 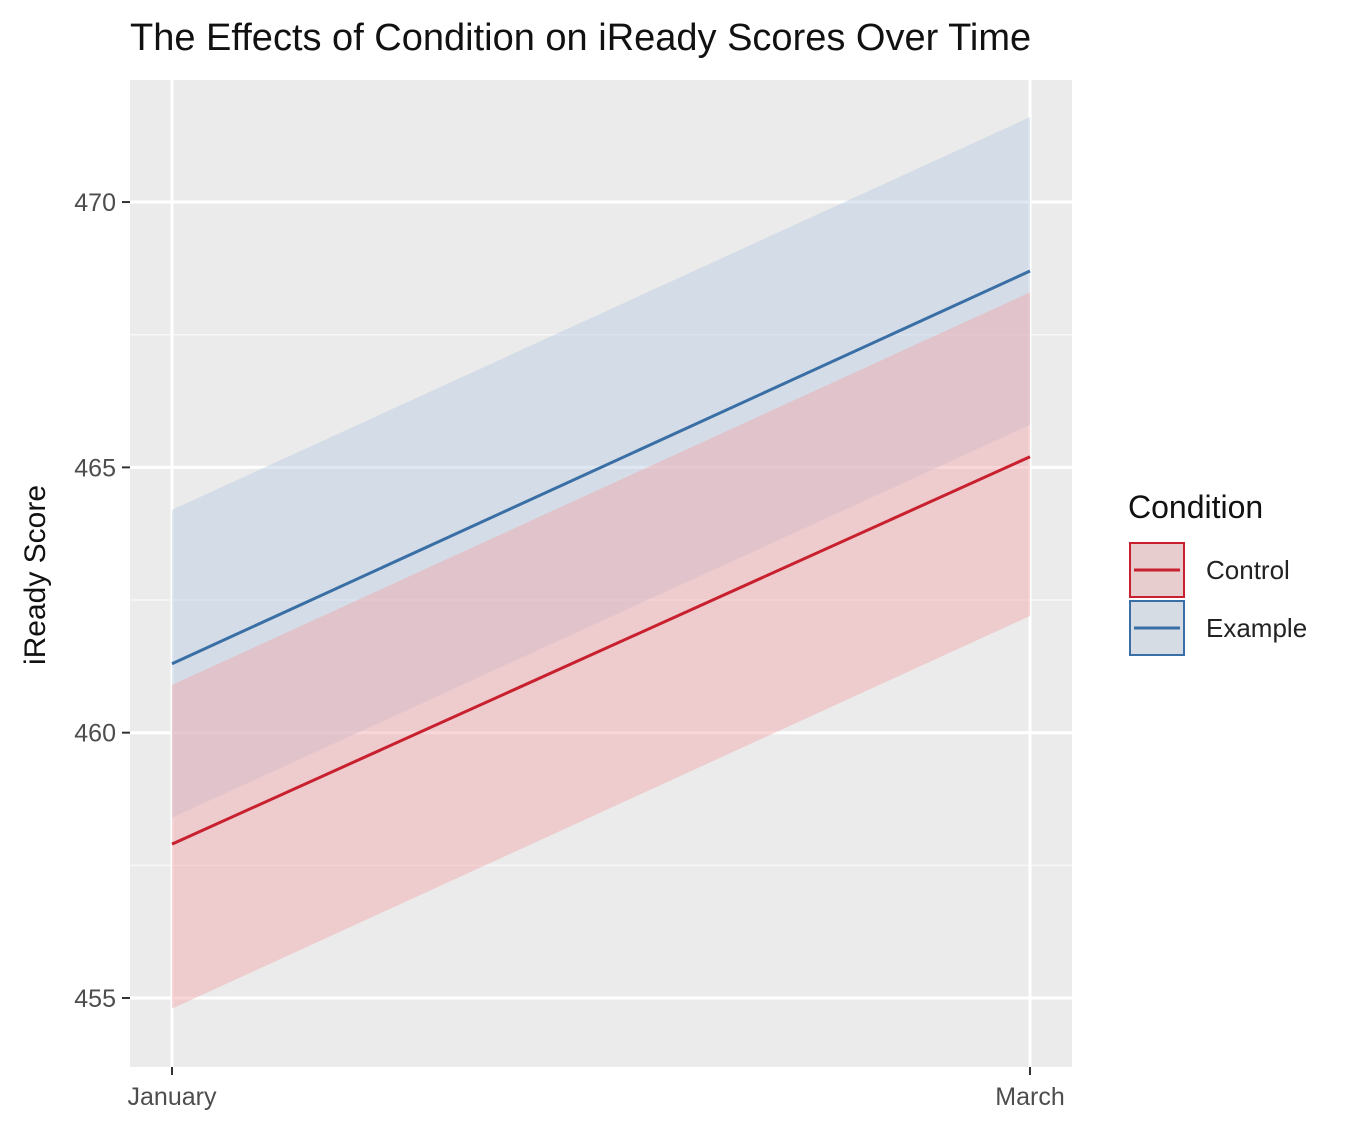 What do you see at coordinates (35, 575) in the screenshot?
I see `y-axis-title: iReady Score` at bounding box center [35, 575].